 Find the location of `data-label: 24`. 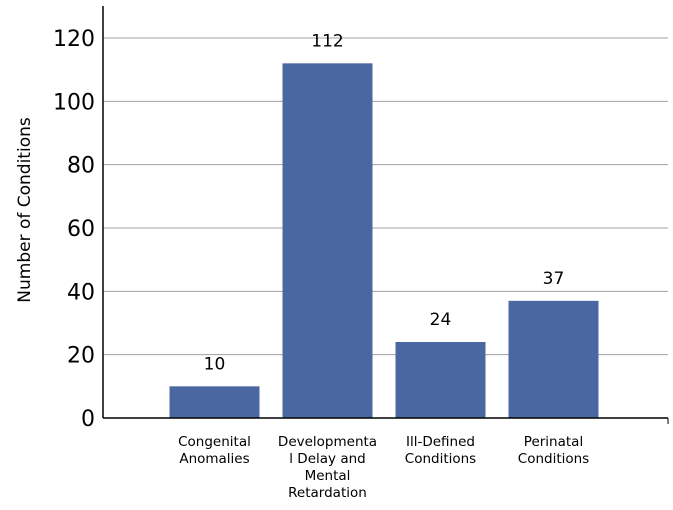

data-label: 24 is located at coordinates (441, 320).